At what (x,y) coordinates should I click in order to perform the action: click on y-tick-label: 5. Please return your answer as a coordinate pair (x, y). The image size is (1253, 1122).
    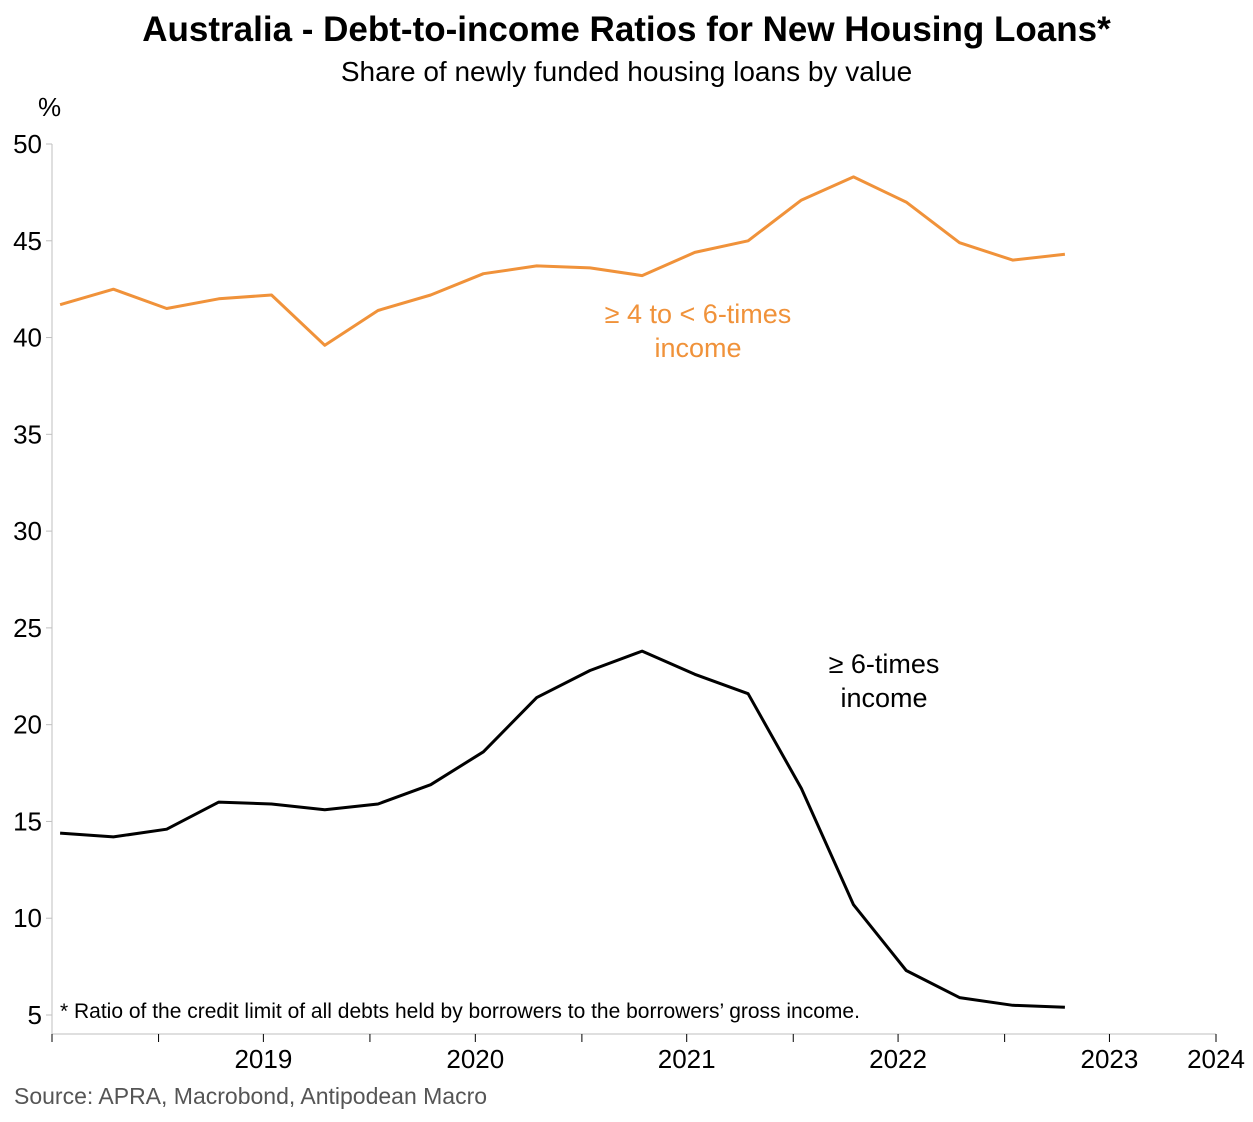
    Looking at the image, I should click on (35, 1015).